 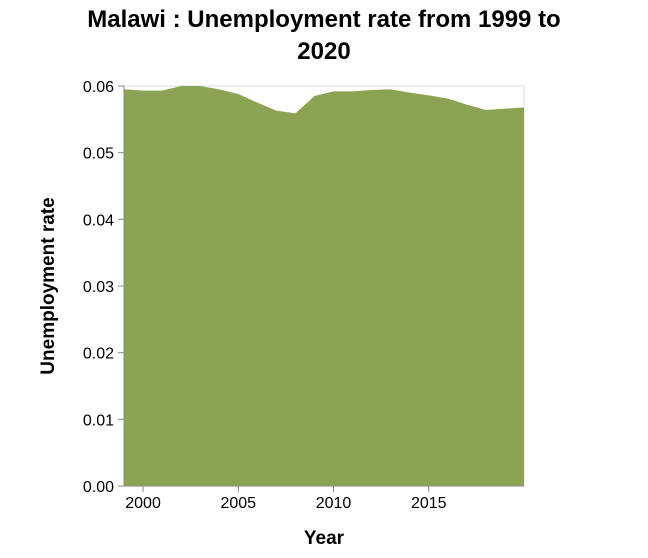 I want to click on y-tick-label: 0.01, so click(x=98, y=420).